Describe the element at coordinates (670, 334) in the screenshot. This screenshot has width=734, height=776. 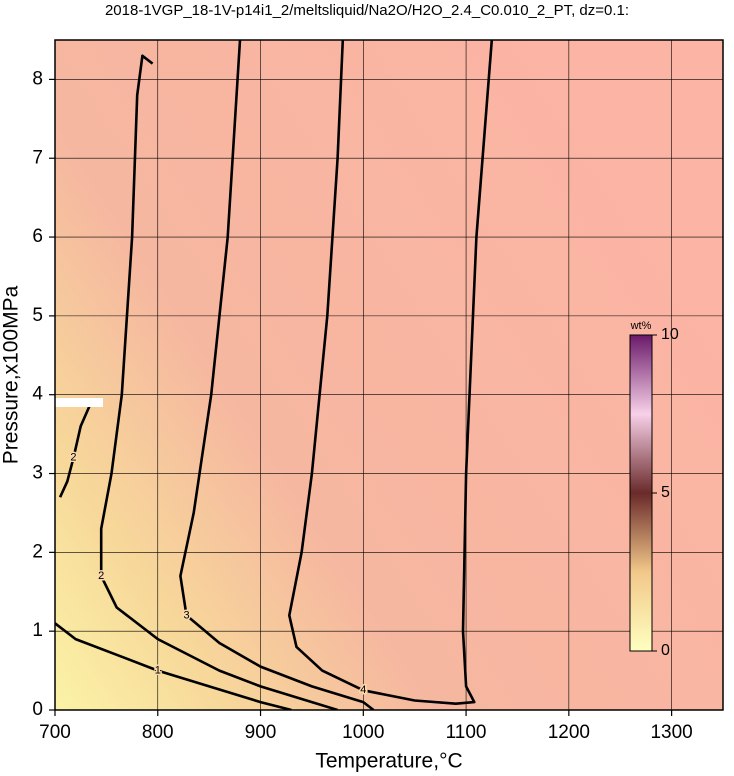
I see `colorbar-tick-label: 10` at that location.